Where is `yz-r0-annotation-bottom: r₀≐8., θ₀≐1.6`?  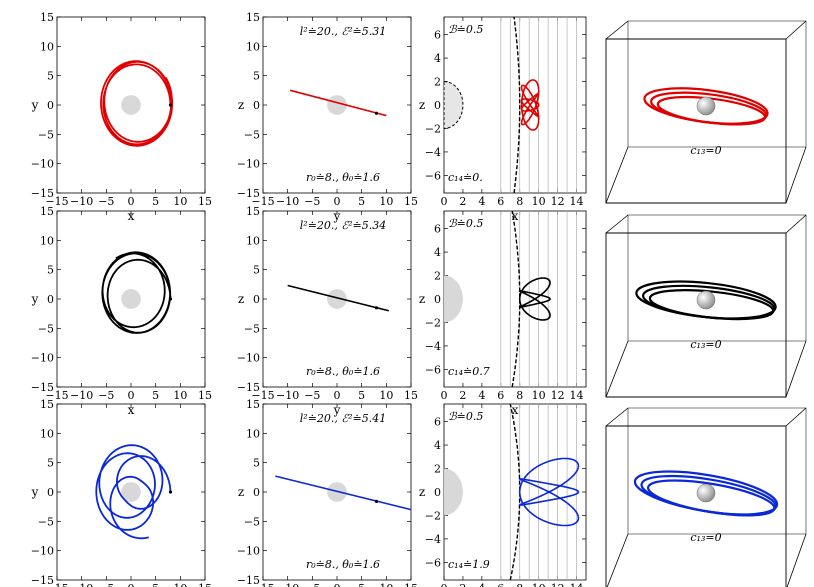 yz-r0-annotation-bottom: r₀≐8., θ₀≐1.6 is located at coordinates (343, 177).